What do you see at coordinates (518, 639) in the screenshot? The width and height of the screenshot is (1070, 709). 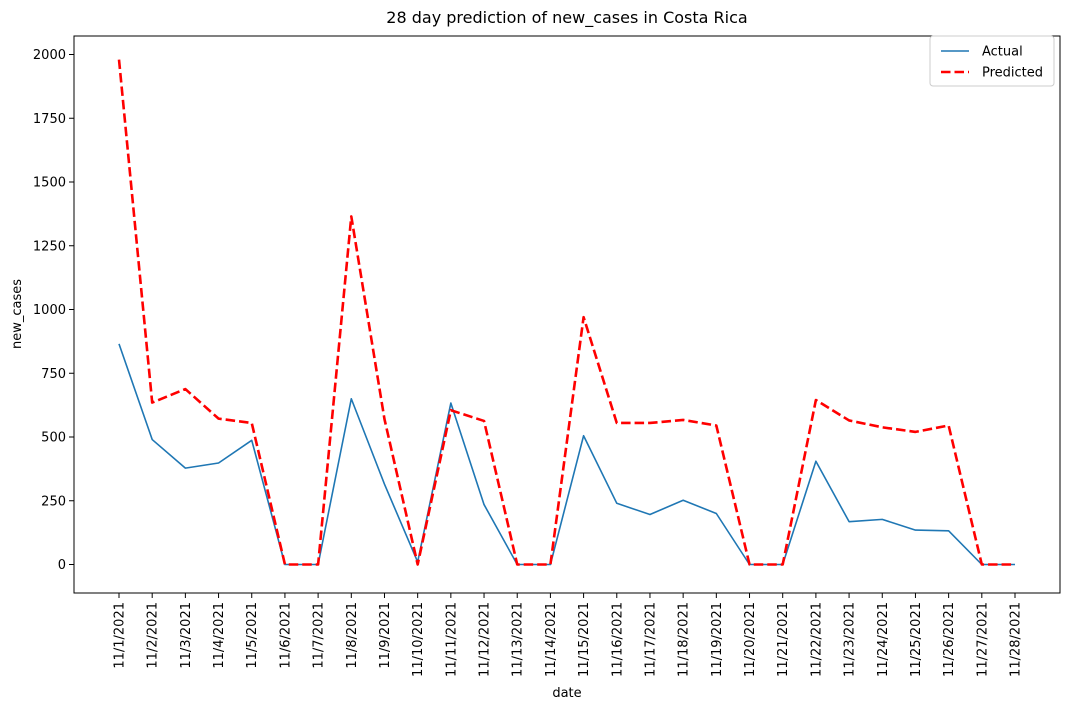 I see `x-tick-label: 11/13/2021` at bounding box center [518, 639].